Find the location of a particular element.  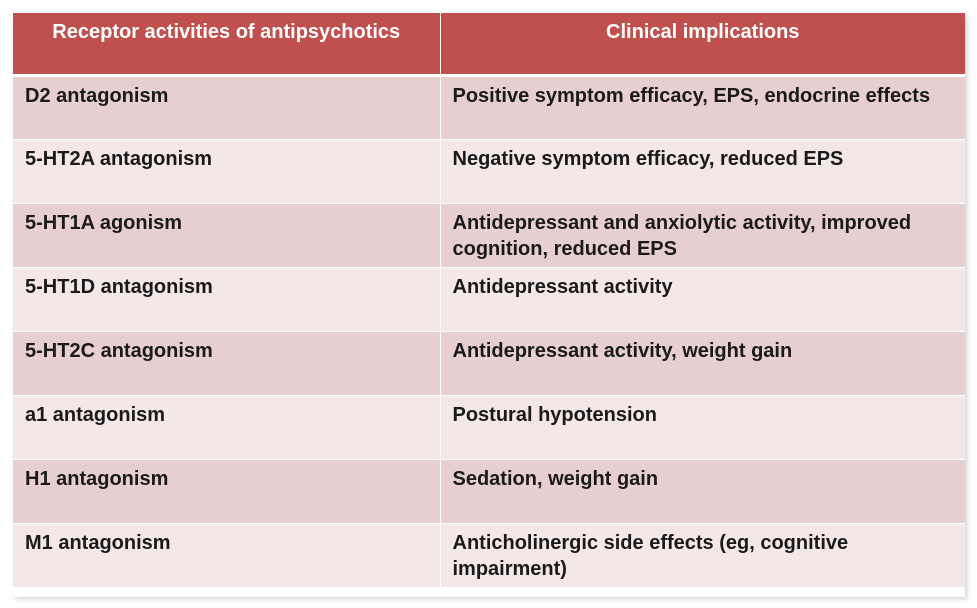

receptor-activity-cell: 5-HT1A agonism is located at coordinates (226, 234).